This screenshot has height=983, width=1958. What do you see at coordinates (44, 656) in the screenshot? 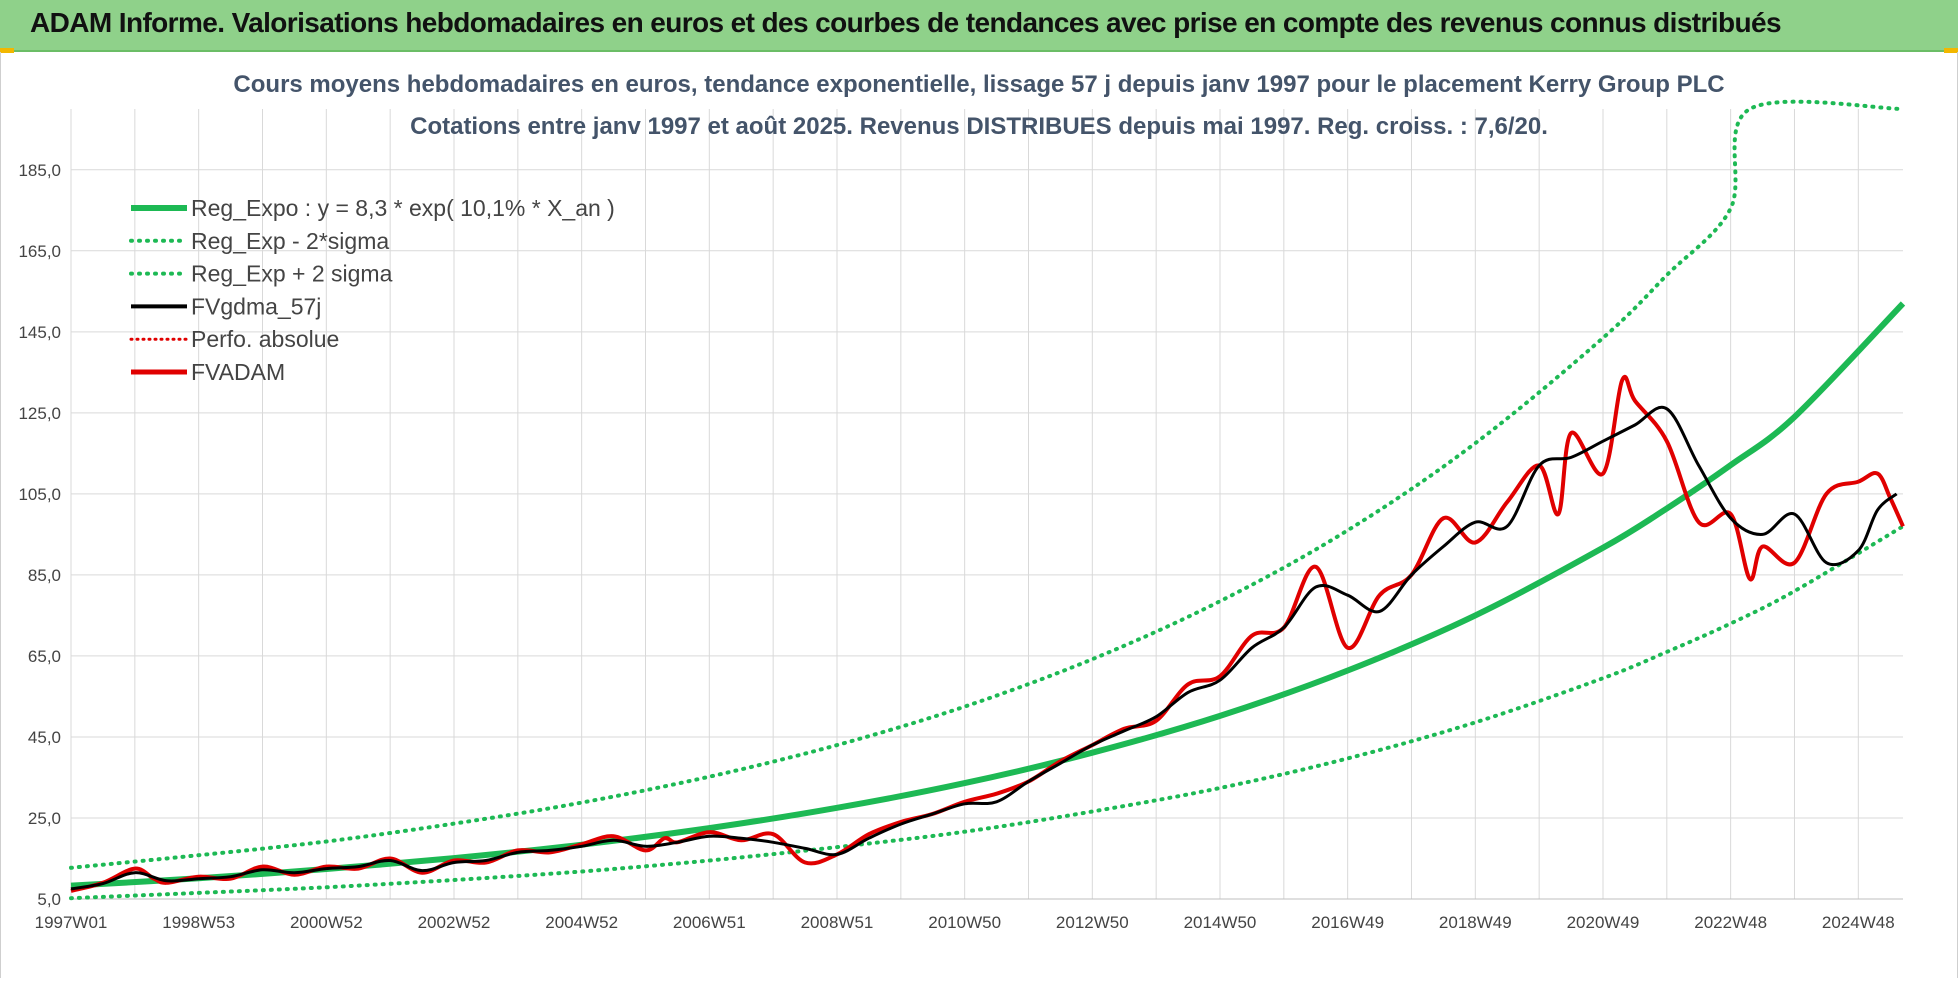
I see `y-tick-label: 65,0` at bounding box center [44, 656].